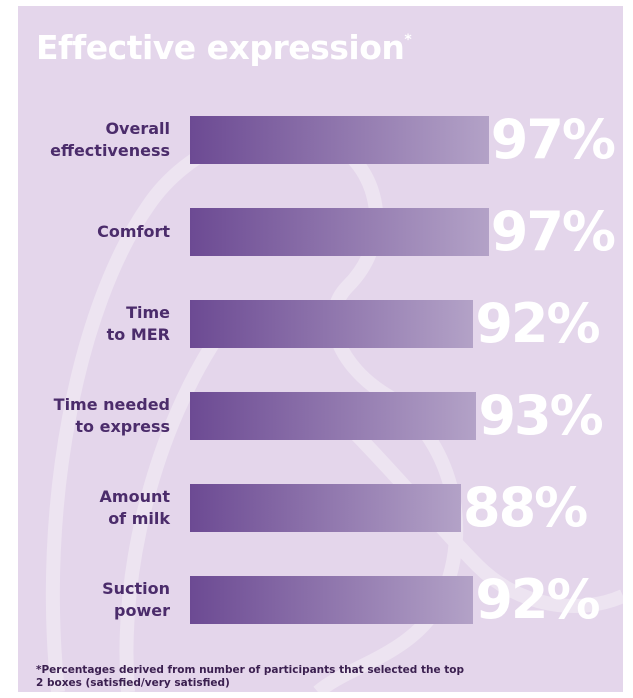  I want to click on category-label: Overall effectiveness, so click(110, 139).